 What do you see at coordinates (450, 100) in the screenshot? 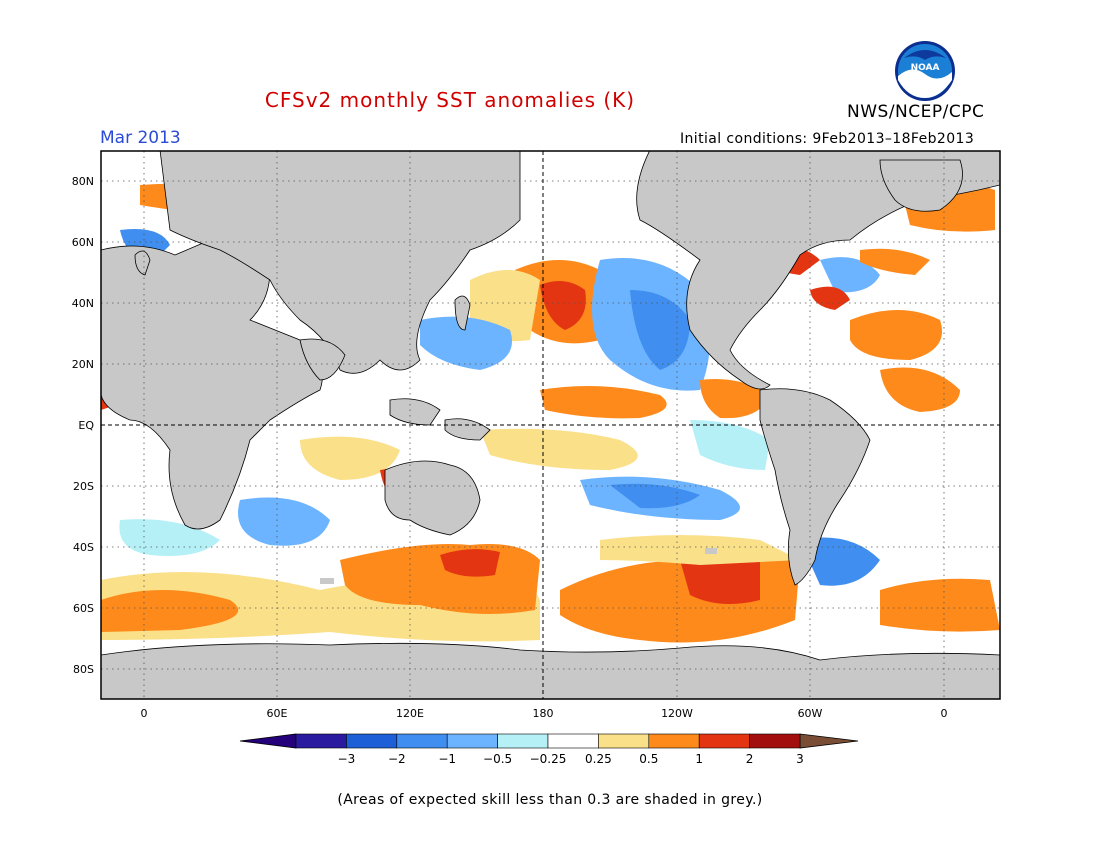
I see `map-title: CFSv2 monthly SST anomalies (K)` at bounding box center [450, 100].